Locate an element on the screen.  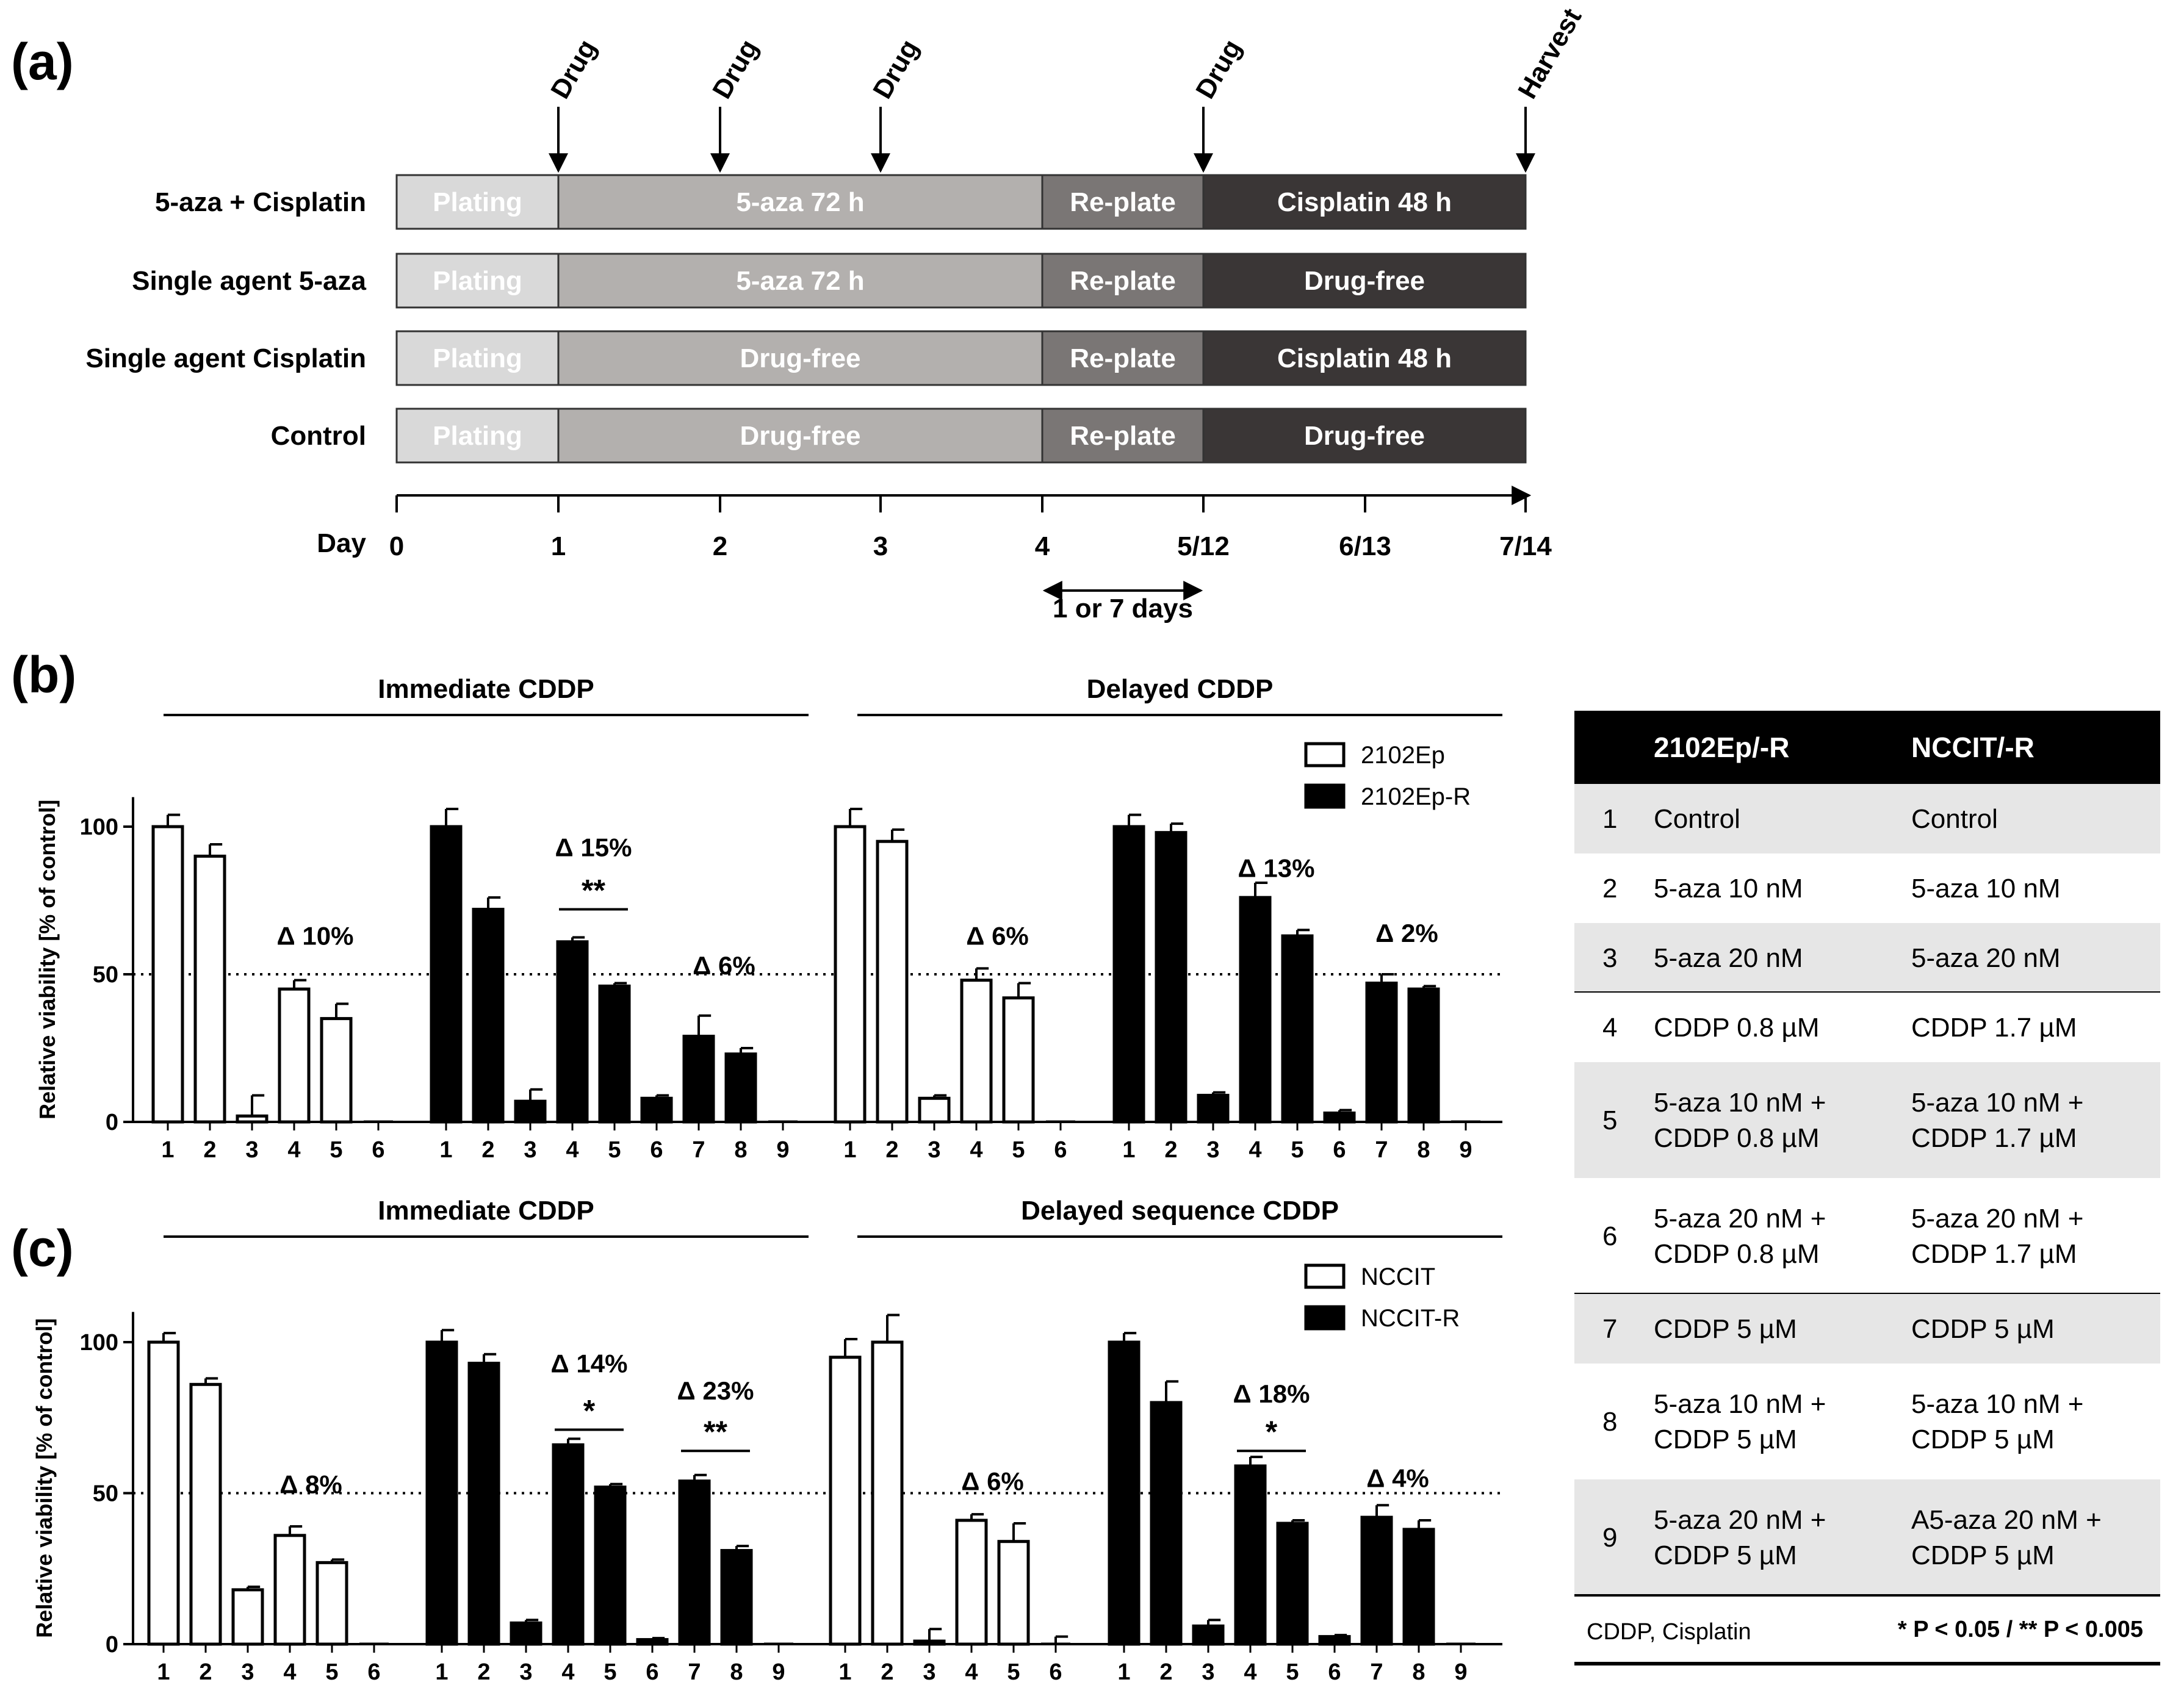
y-tick-label: 50 is located at coordinates (105, 975).